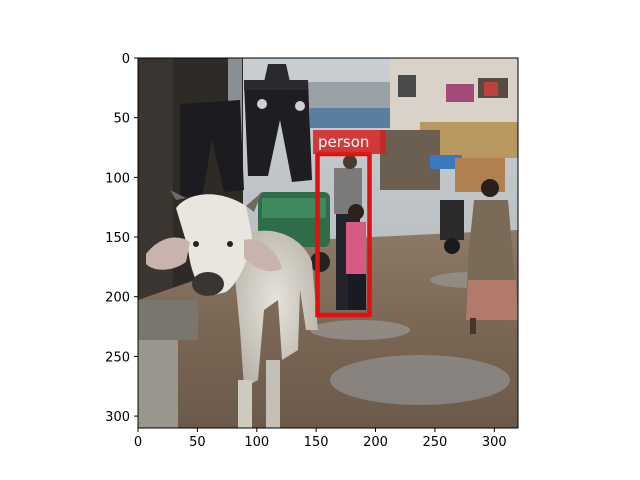  What do you see at coordinates (375, 442) in the screenshot?
I see `x-tick-label: 200` at bounding box center [375, 442].